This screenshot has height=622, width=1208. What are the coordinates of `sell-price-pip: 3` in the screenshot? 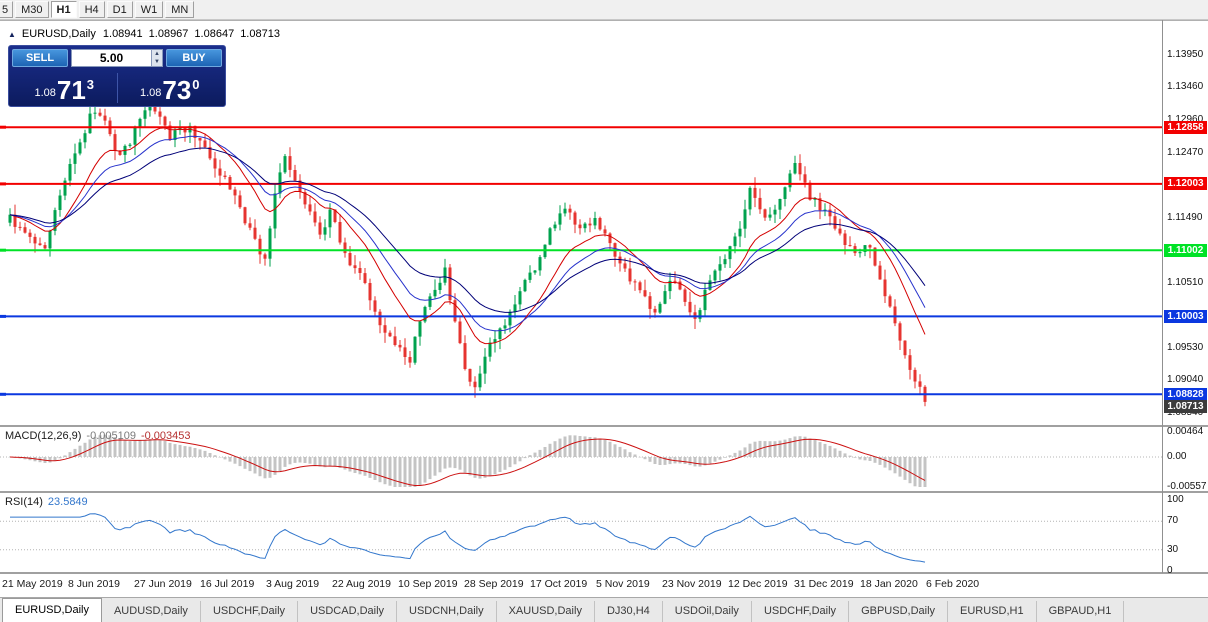 It's located at (90, 84).